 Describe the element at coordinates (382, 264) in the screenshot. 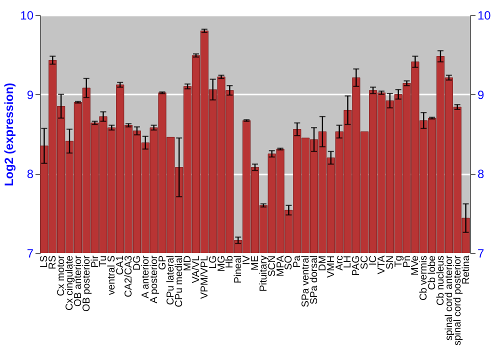

I see `x-tick-label: VTA` at that location.